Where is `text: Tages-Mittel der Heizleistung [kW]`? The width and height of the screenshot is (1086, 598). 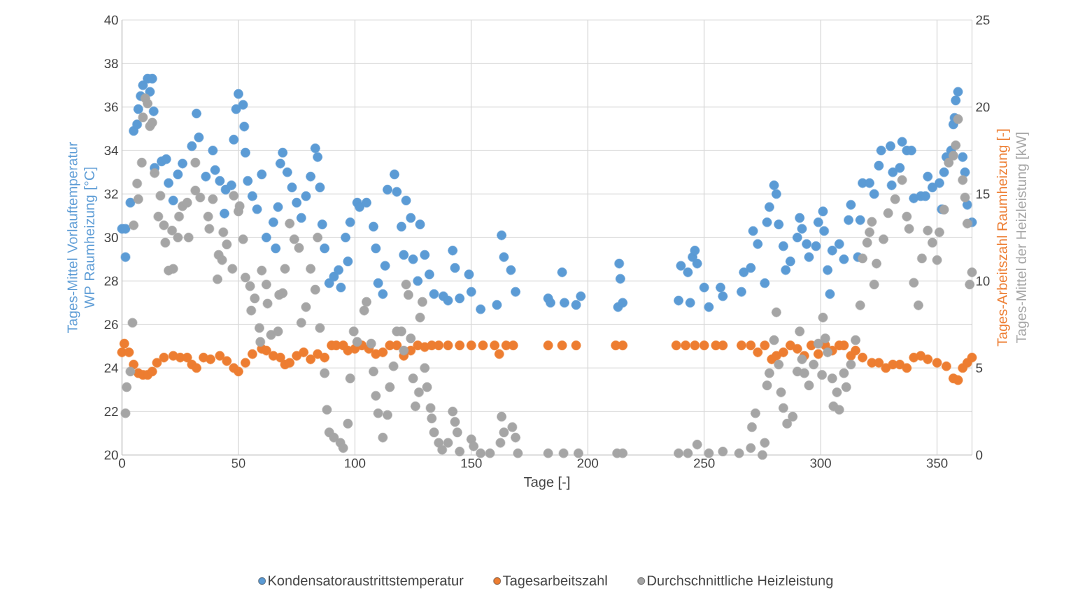 text: Tages-Mittel der Heizleistung [kW] is located at coordinates (1022, 237).